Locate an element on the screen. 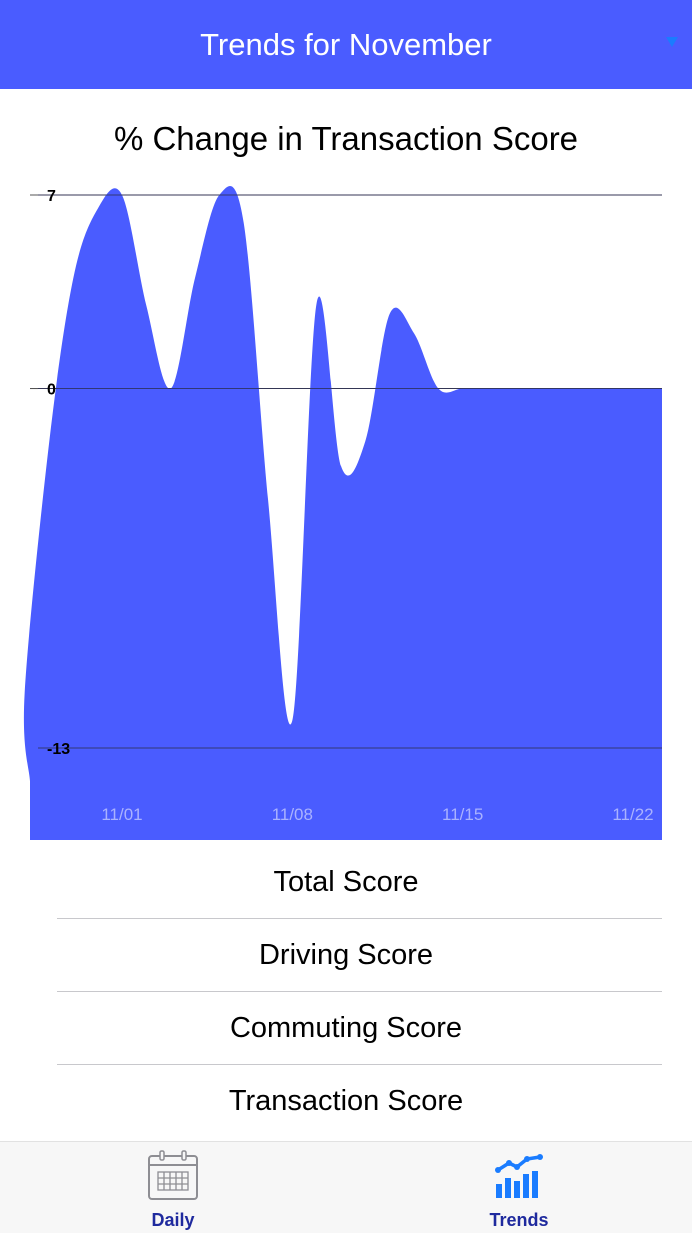 The image size is (692, 1233). page-title: Trends for November is located at coordinates (346, 44).